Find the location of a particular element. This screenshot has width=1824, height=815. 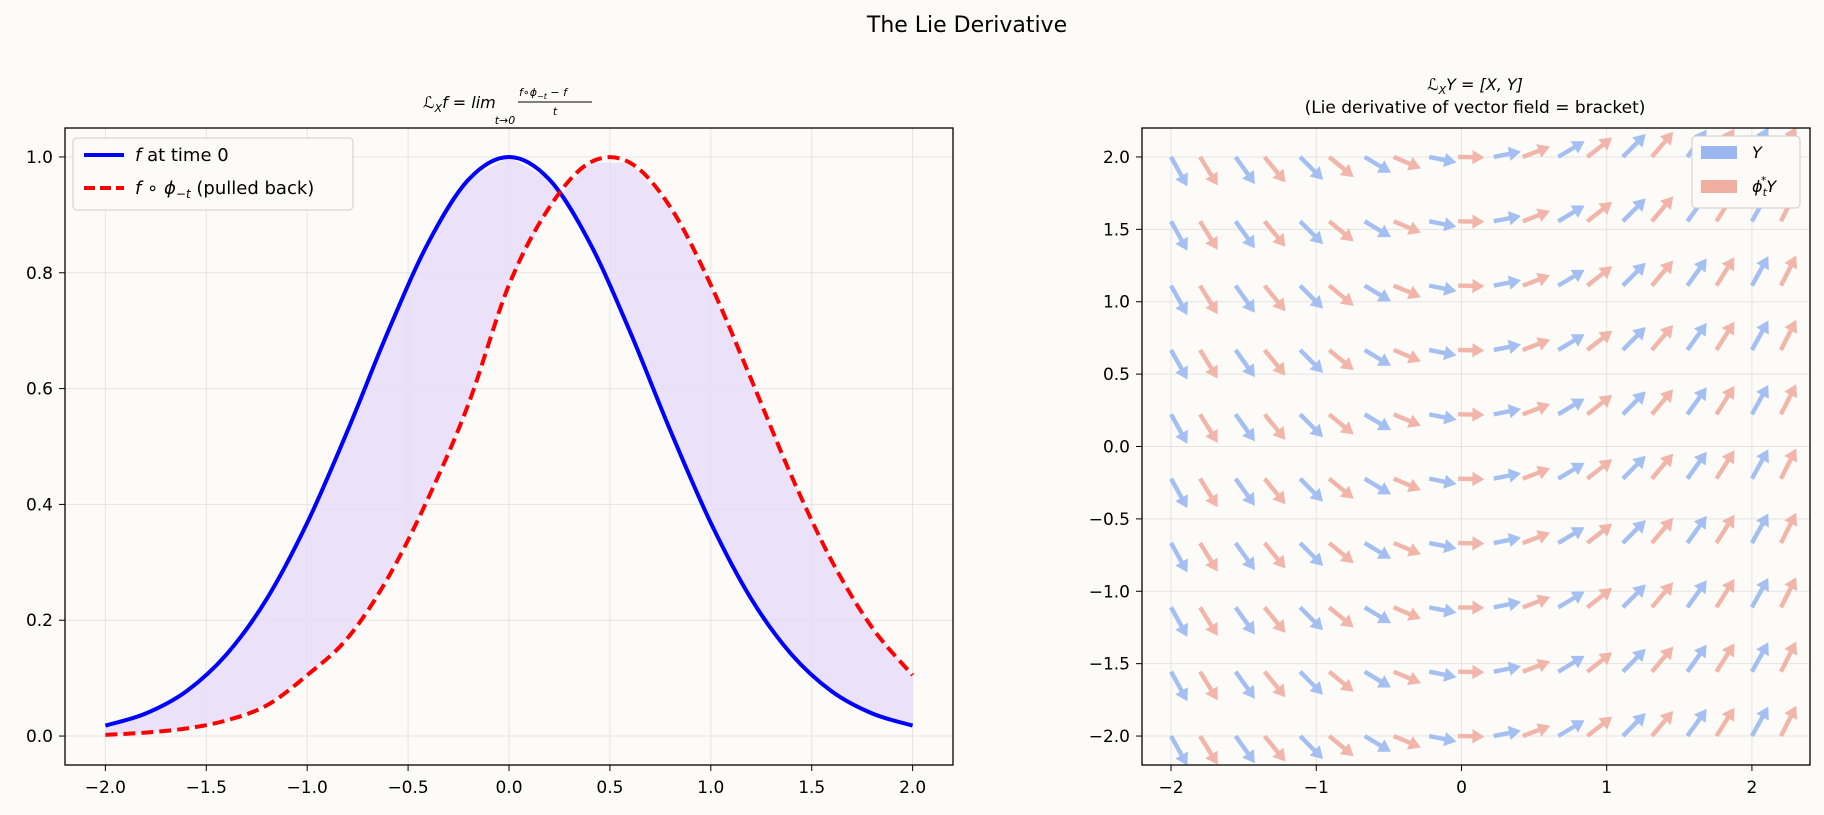

right-ytick-label: 2.0 is located at coordinates (1116, 158).